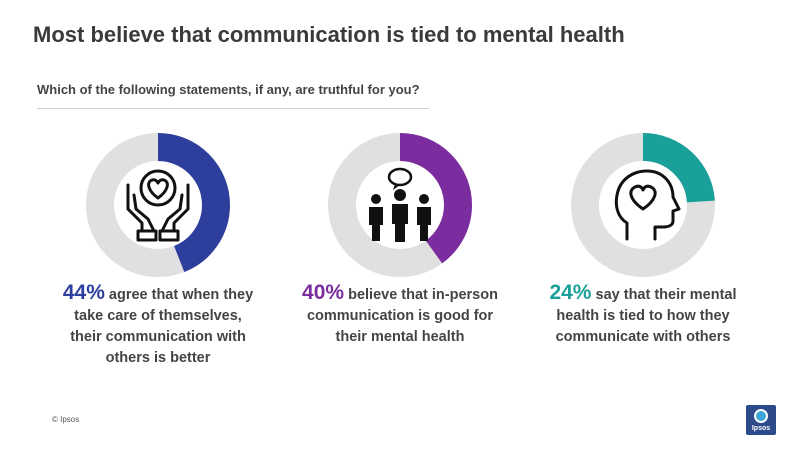 This screenshot has width=800, height=450. I want to click on logo-text: Ipsos, so click(761, 428).